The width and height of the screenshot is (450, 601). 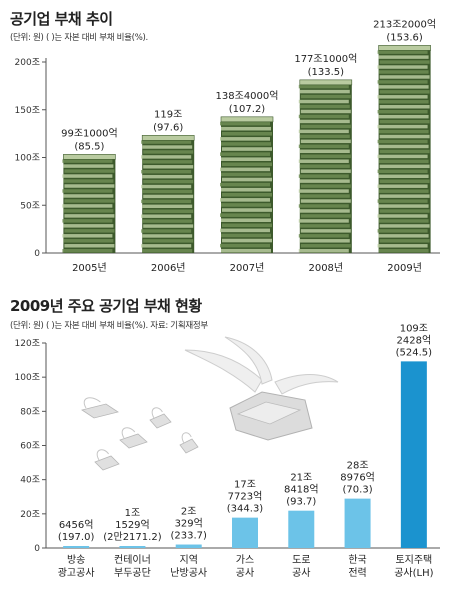 I want to click on value-label: 21조, so click(x=301, y=478).